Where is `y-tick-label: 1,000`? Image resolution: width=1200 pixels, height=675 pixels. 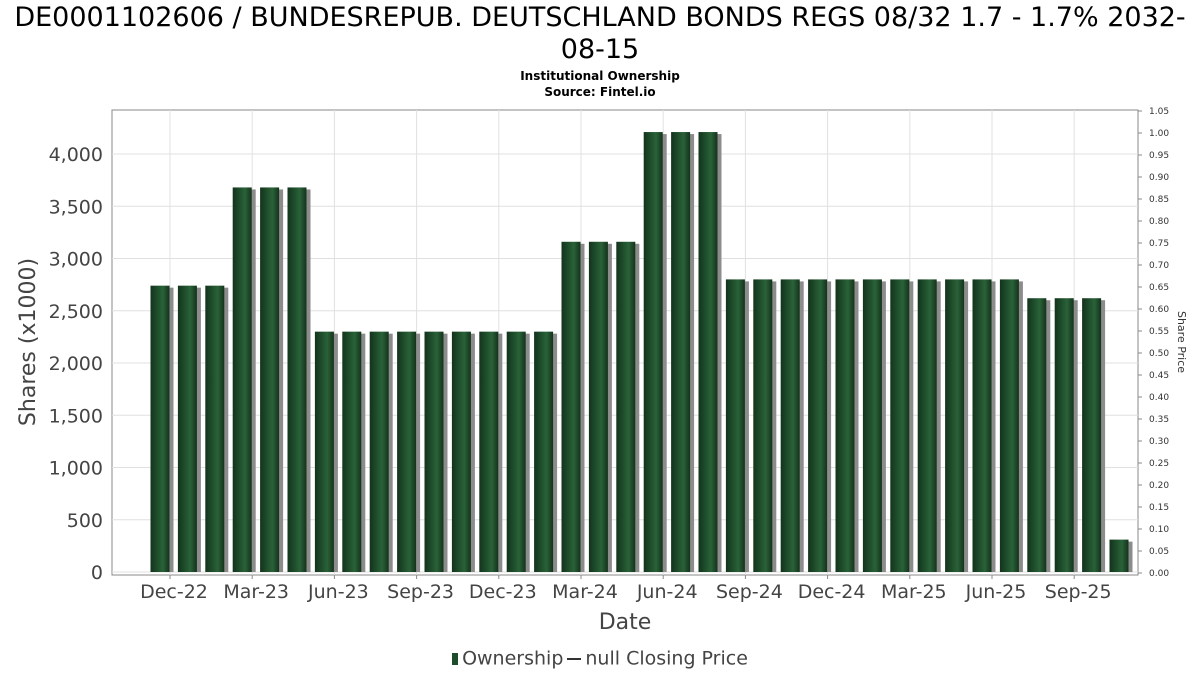
y-tick-label: 1,000 is located at coordinates (76, 469).